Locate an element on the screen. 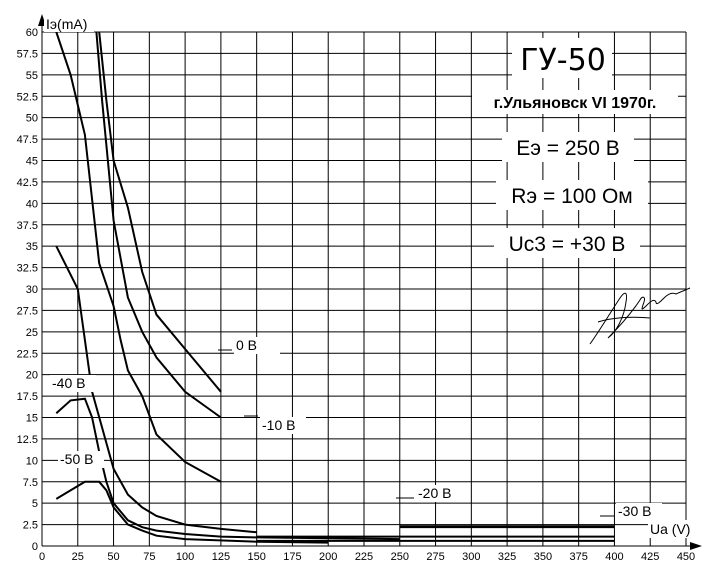 The image size is (720, 576). y-tick-label: 47.5 is located at coordinates (27, 140).